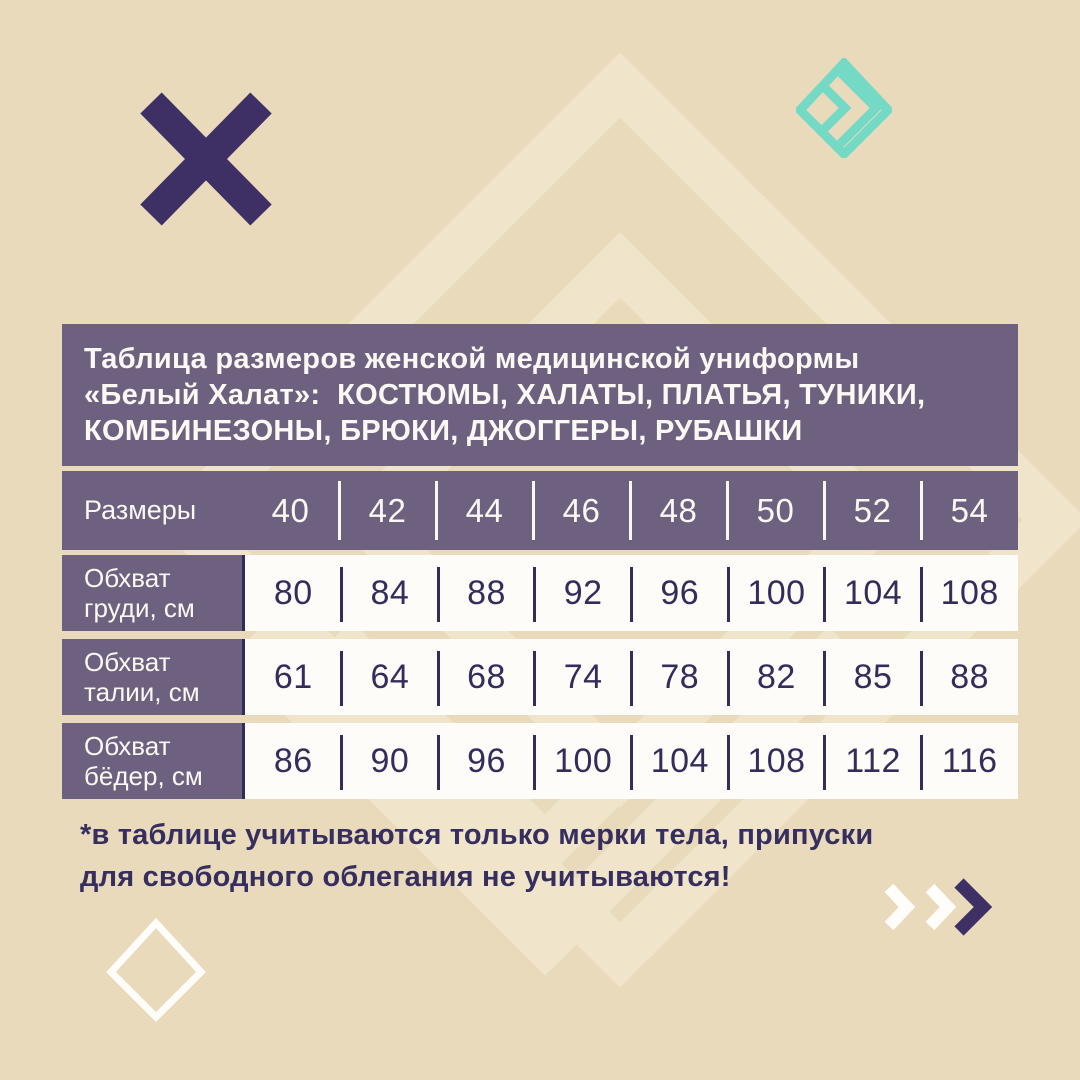 The width and height of the screenshot is (1080, 1080). Describe the element at coordinates (938, 907) in the screenshot. I see `triple-chevron-icon` at that location.